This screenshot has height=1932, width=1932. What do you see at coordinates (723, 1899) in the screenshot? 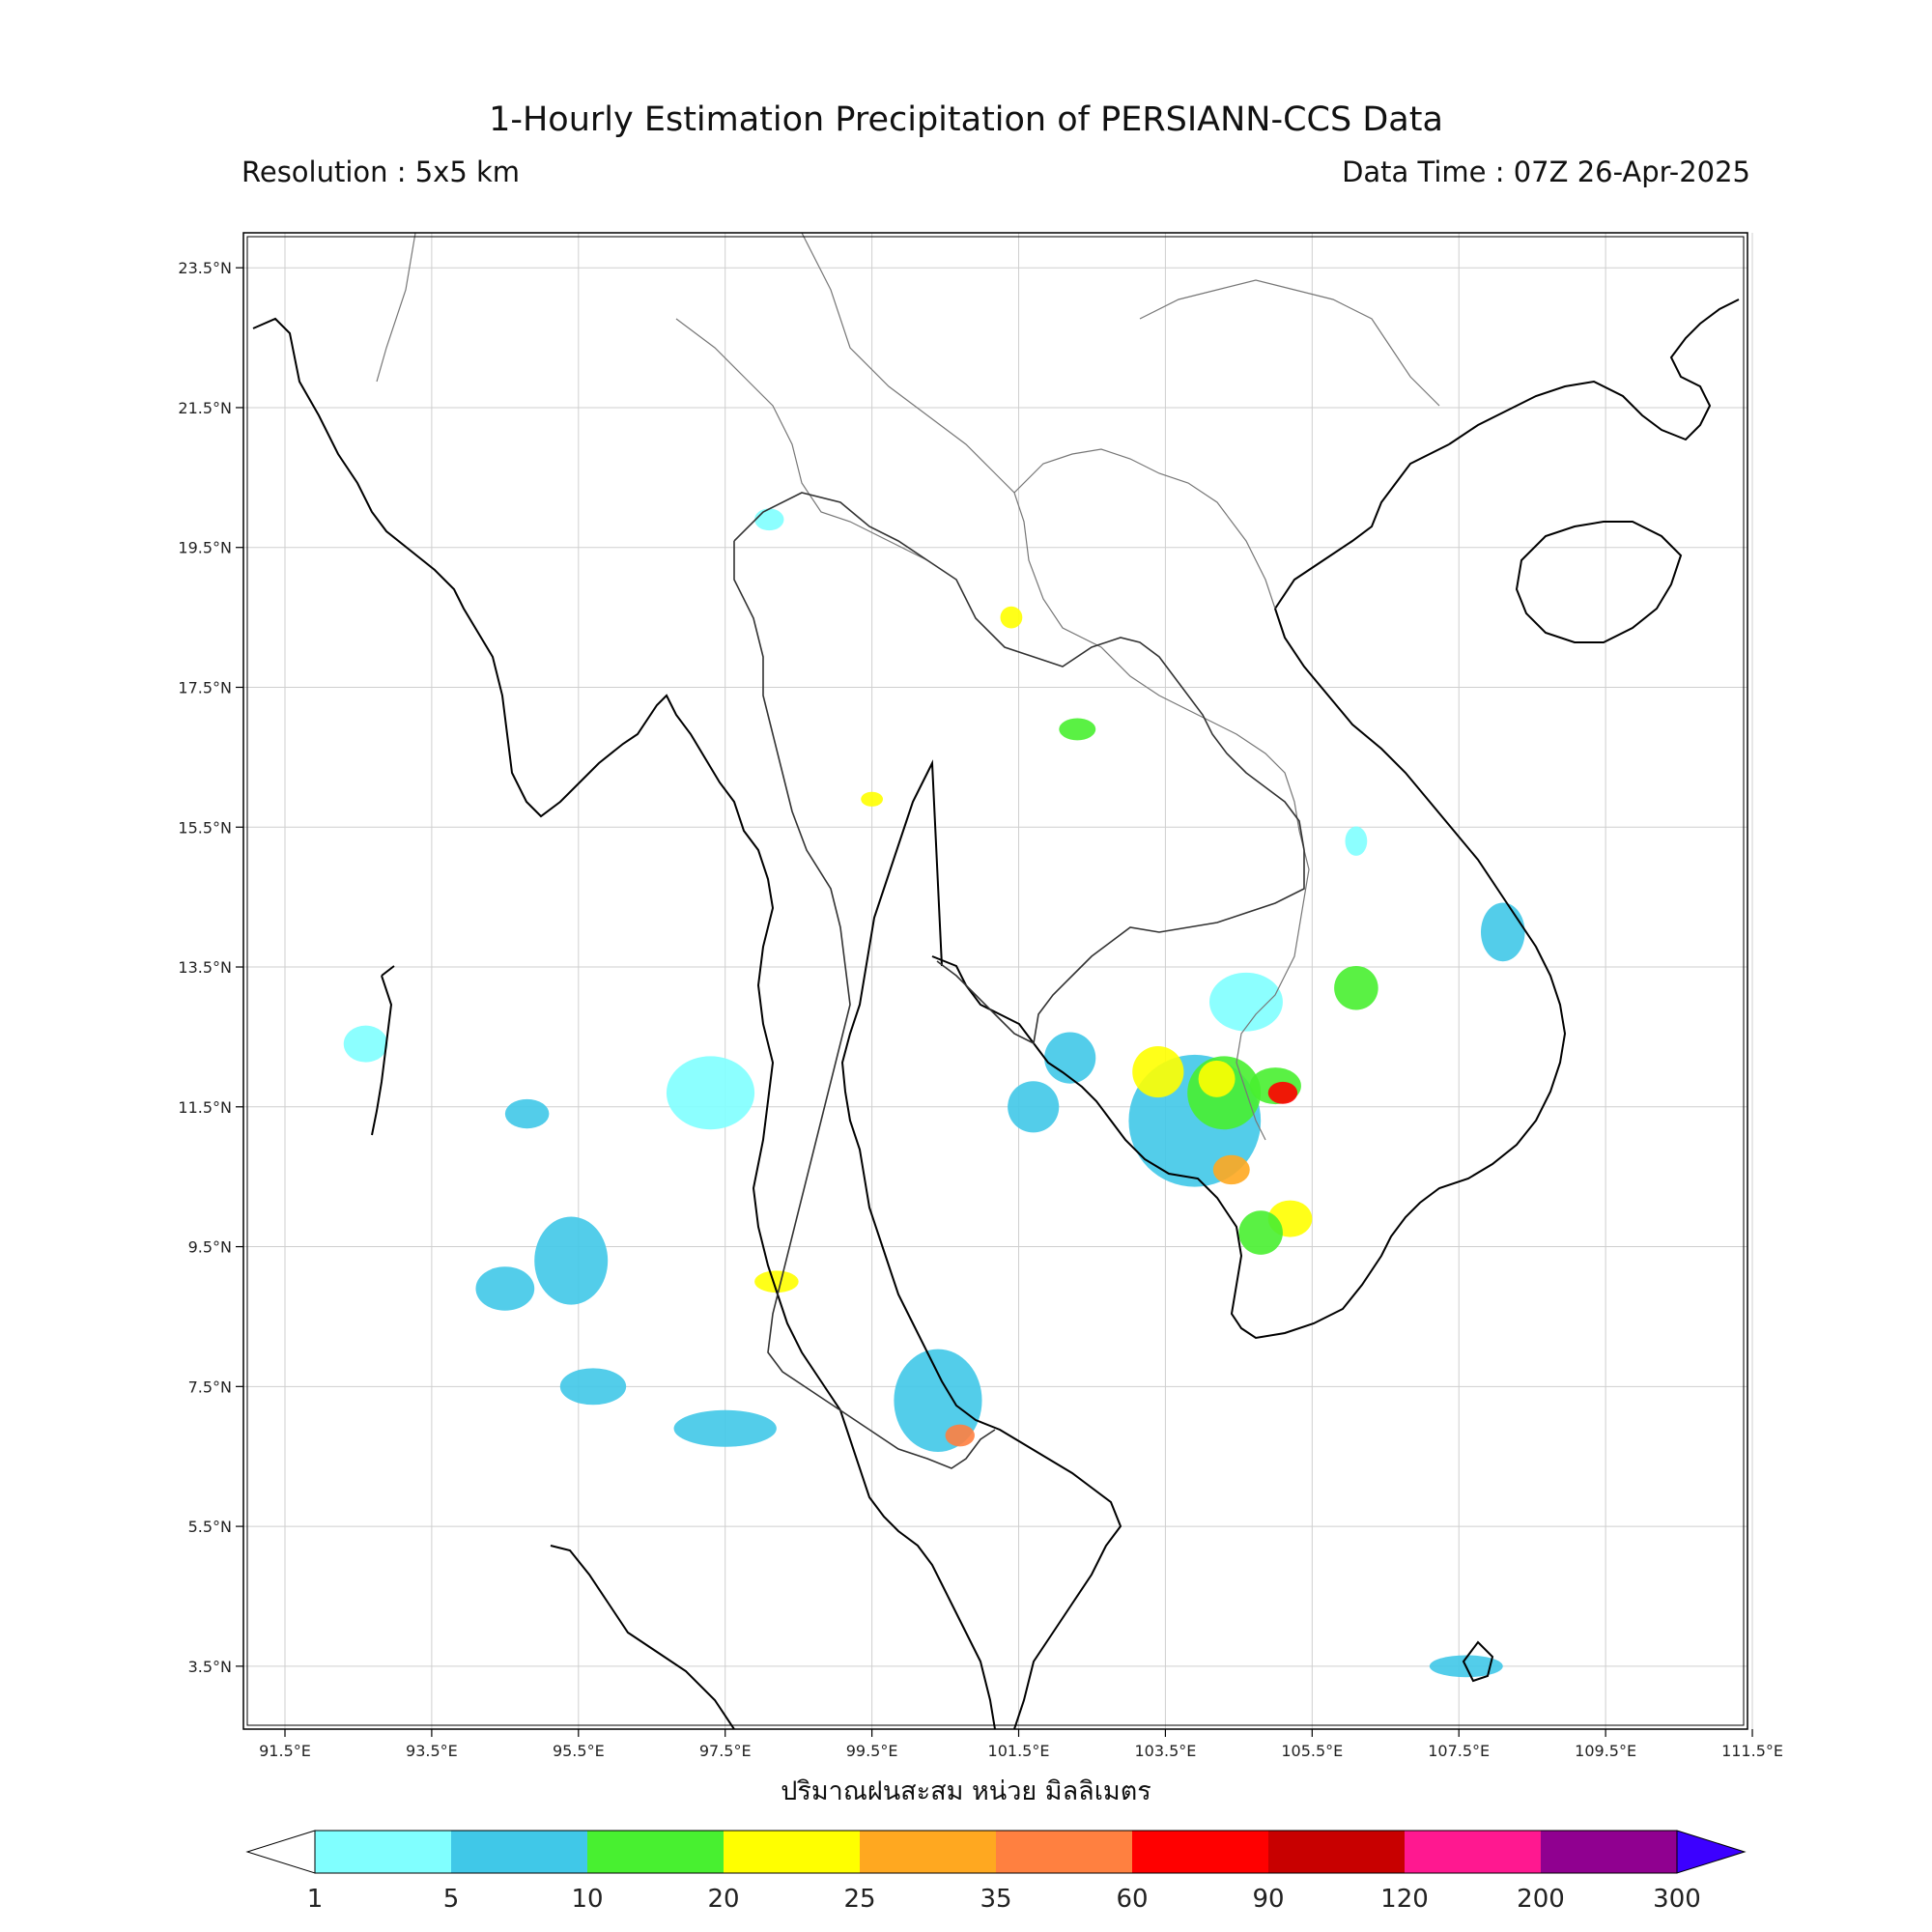
I see `colorbar-label: 20` at bounding box center [723, 1899].